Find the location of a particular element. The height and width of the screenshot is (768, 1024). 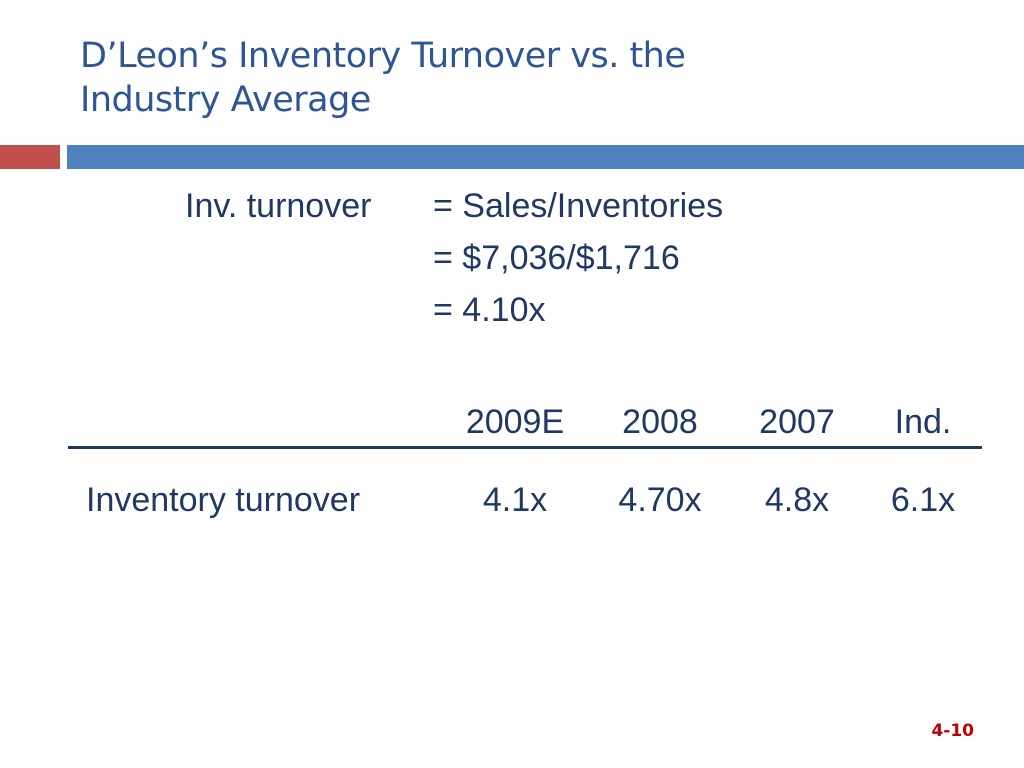

title-line-1: D’Leon’s Inventory Turnover vs. the is located at coordinates (383, 56).